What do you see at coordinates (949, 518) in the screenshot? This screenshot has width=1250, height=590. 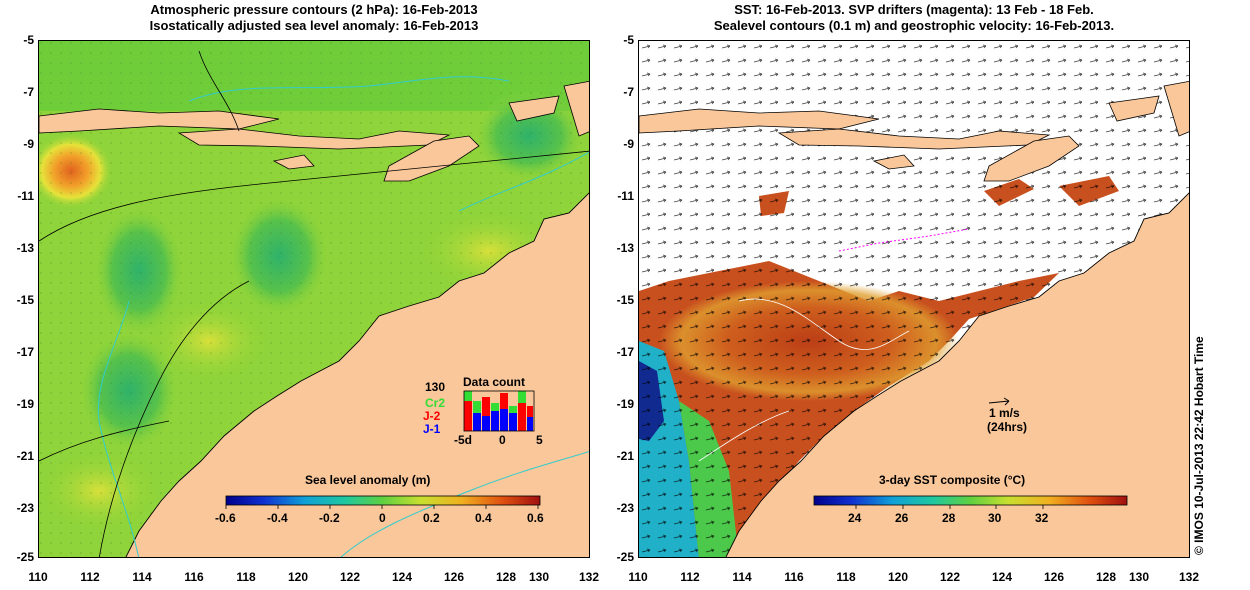 I see `sst-colorbar-tick: 28` at bounding box center [949, 518].